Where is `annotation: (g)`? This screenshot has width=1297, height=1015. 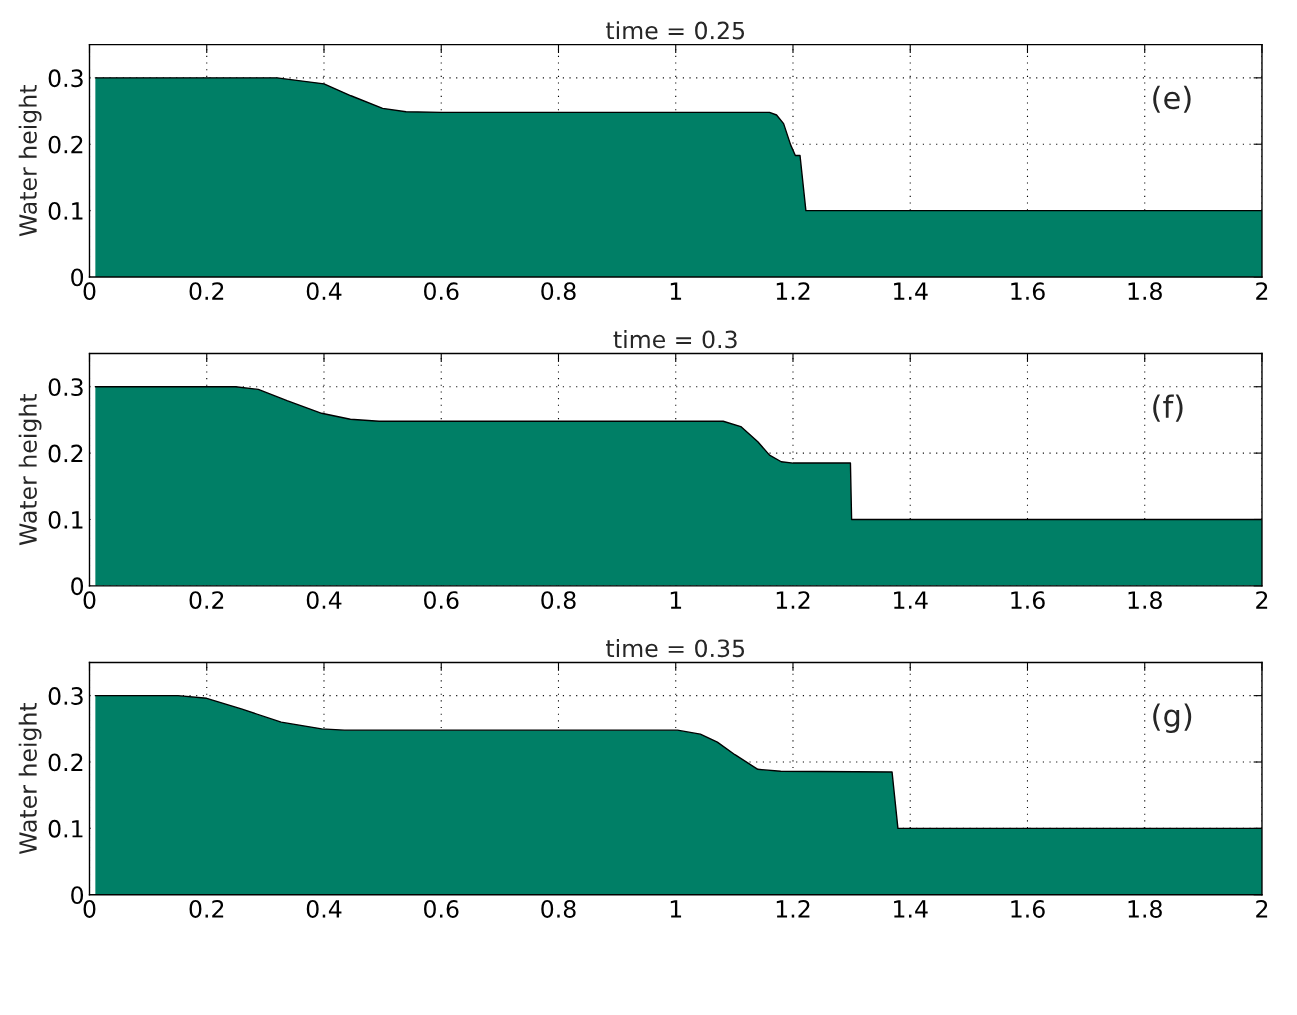
annotation: (g) is located at coordinates (1172, 718).